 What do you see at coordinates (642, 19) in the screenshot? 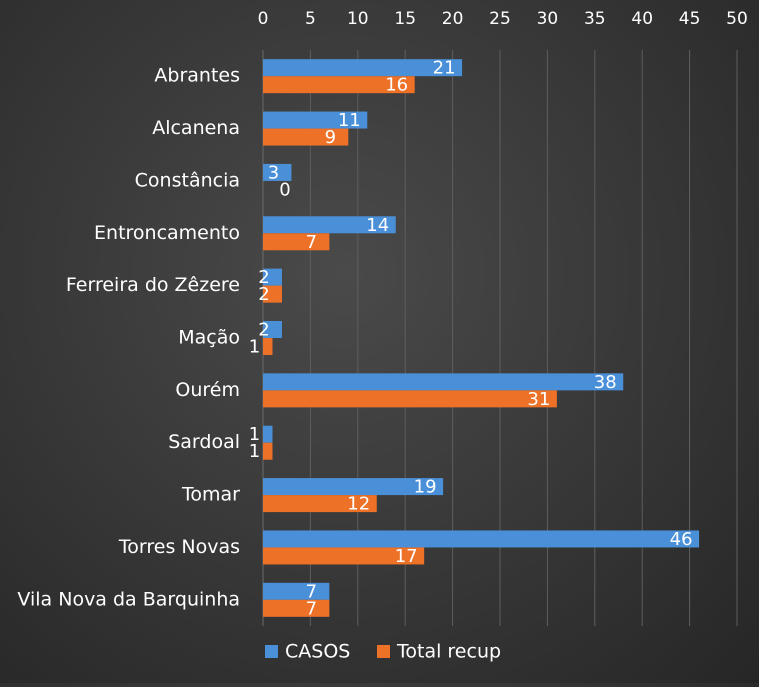
I see `x-tick-label-40: 40` at bounding box center [642, 19].